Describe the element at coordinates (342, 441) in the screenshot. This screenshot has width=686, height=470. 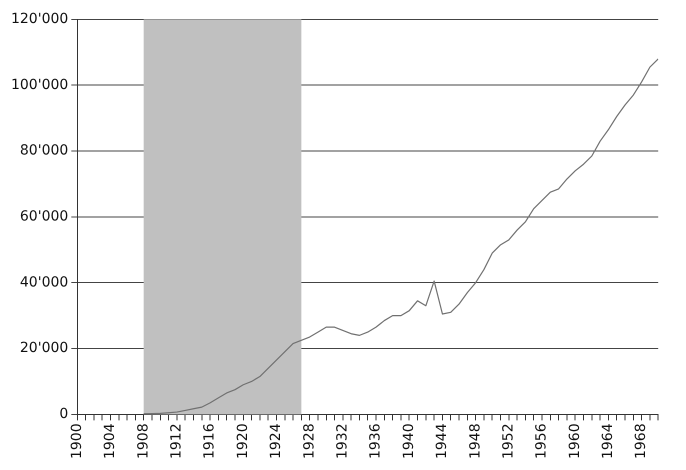
I see `x-tick-label: 1932` at that location.